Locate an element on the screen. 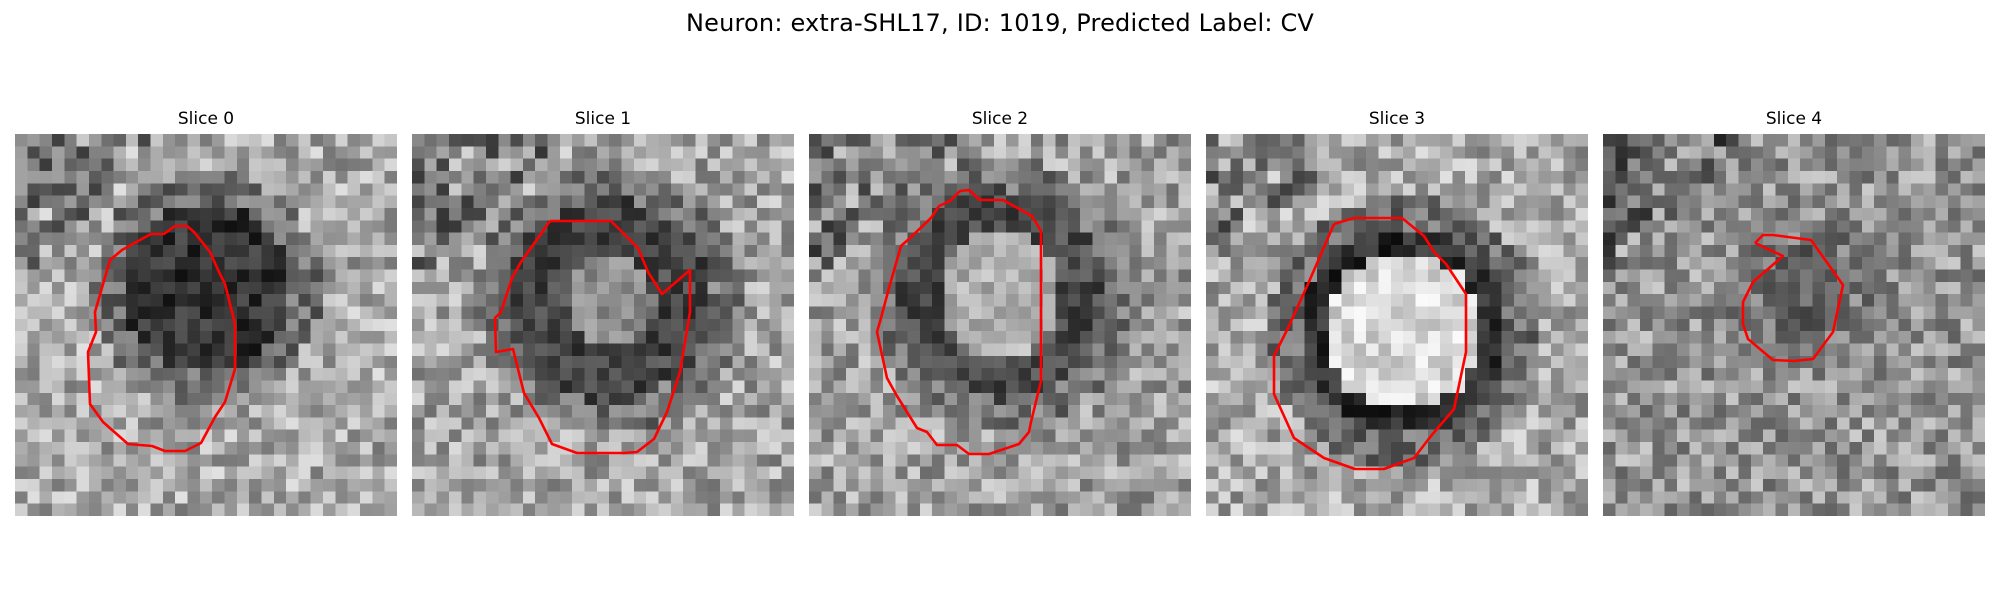  slice-title-3: Slice 3 is located at coordinates (1397, 119).